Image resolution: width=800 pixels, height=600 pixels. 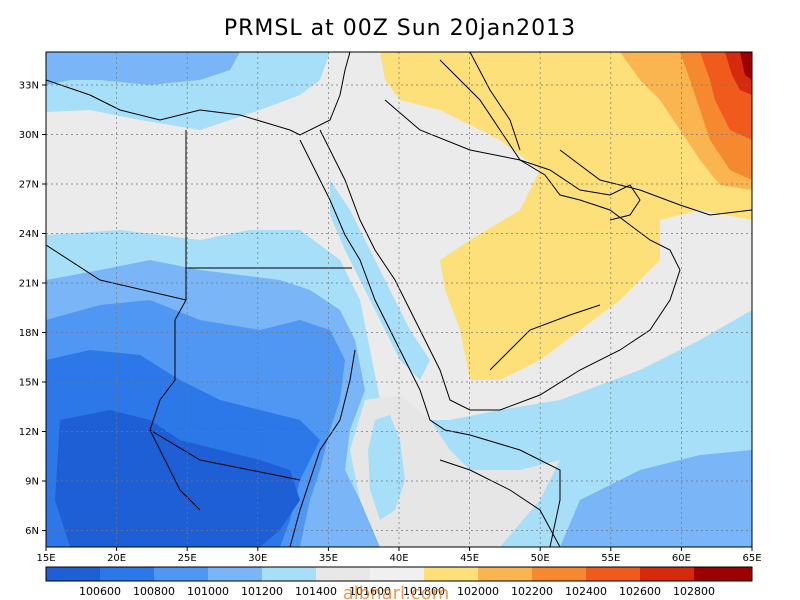 I want to click on x-tick-label: 15E, so click(x=45, y=558).